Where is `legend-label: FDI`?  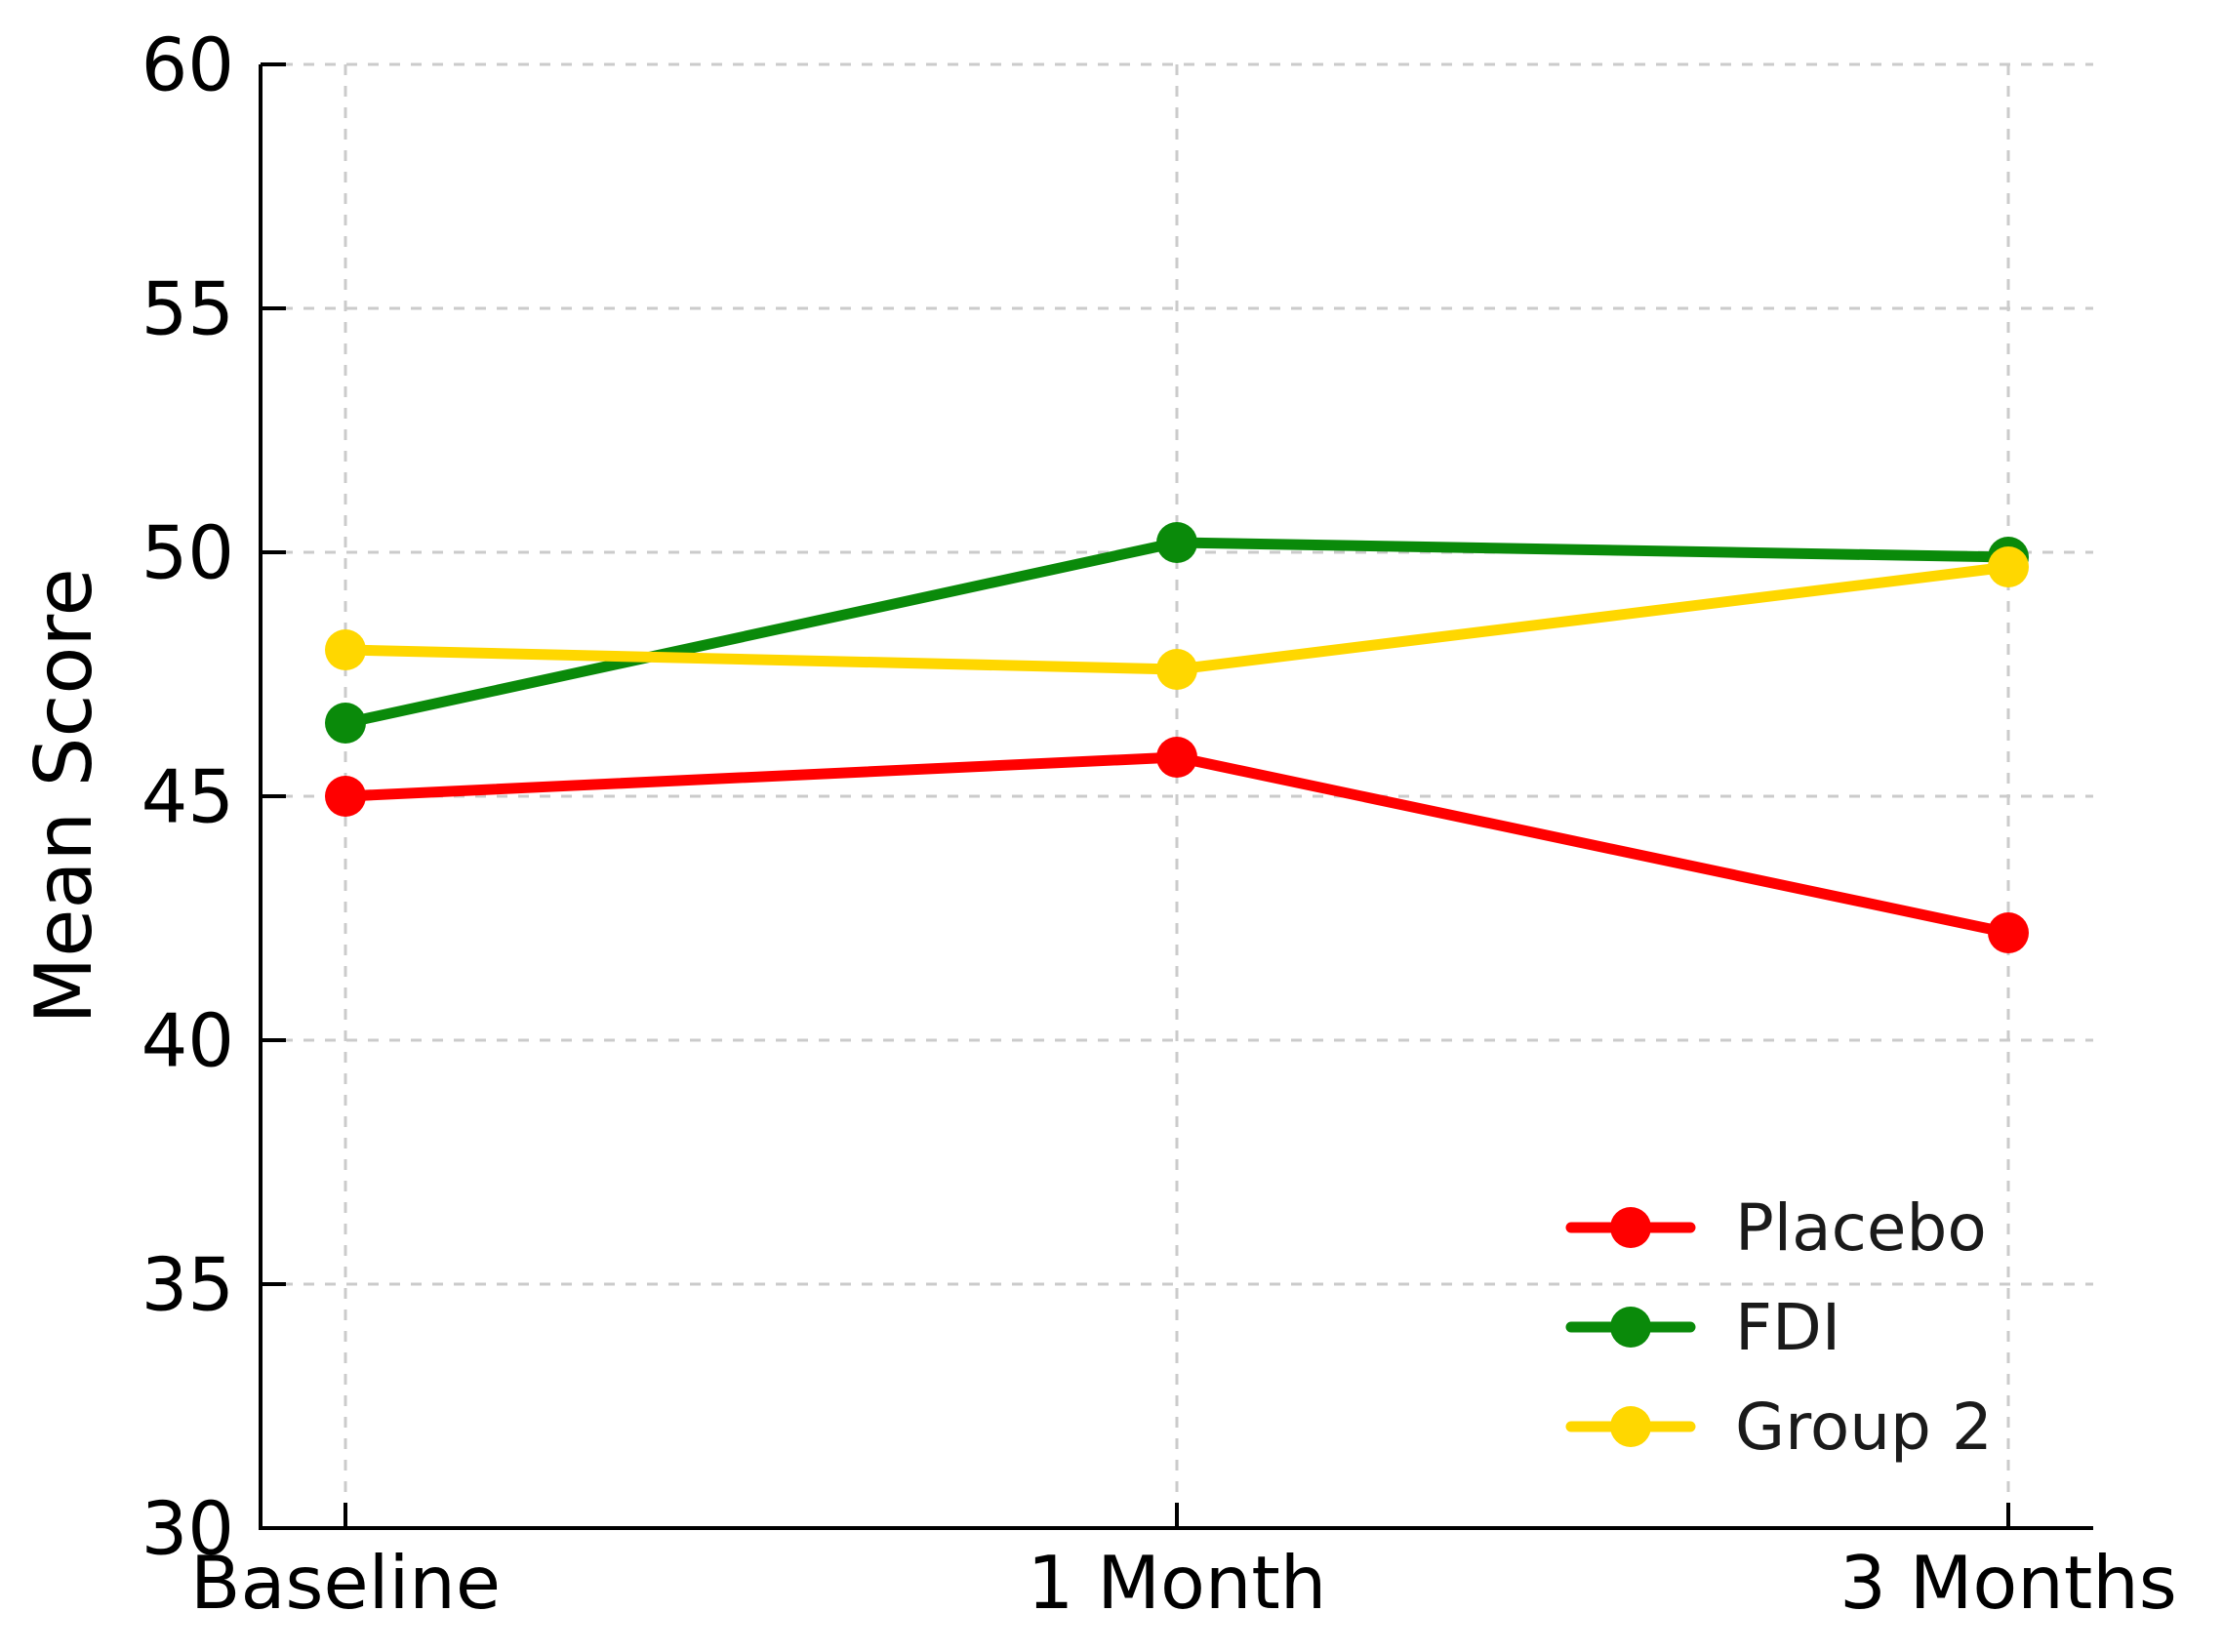
legend-label: FDI is located at coordinates (1787, 1328).